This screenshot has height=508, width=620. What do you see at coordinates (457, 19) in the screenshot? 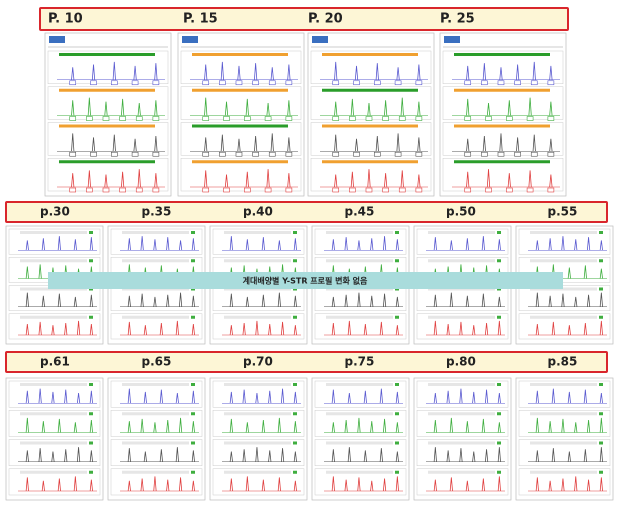
I see `passage-label: P. 25` at bounding box center [457, 19].